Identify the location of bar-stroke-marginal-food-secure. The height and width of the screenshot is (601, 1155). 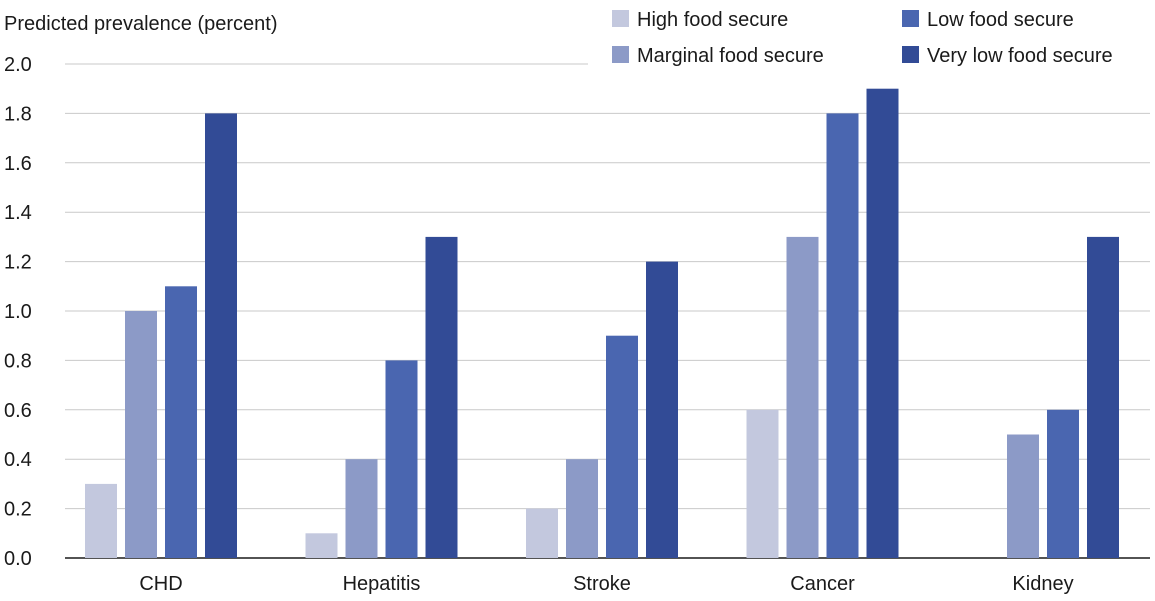
(582, 508).